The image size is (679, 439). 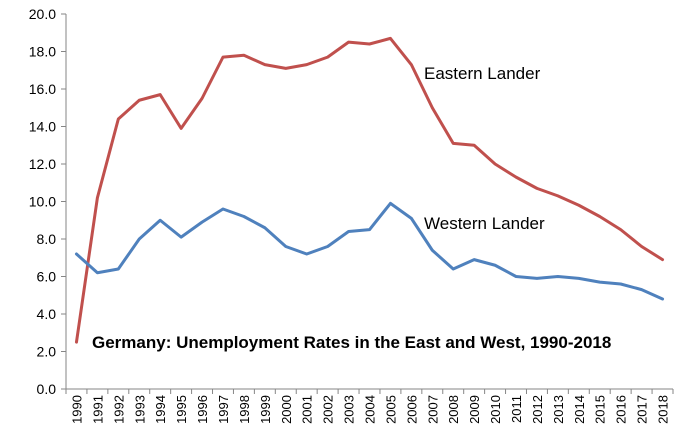 I want to click on x-tick-label: 1997, so click(x=223, y=409).